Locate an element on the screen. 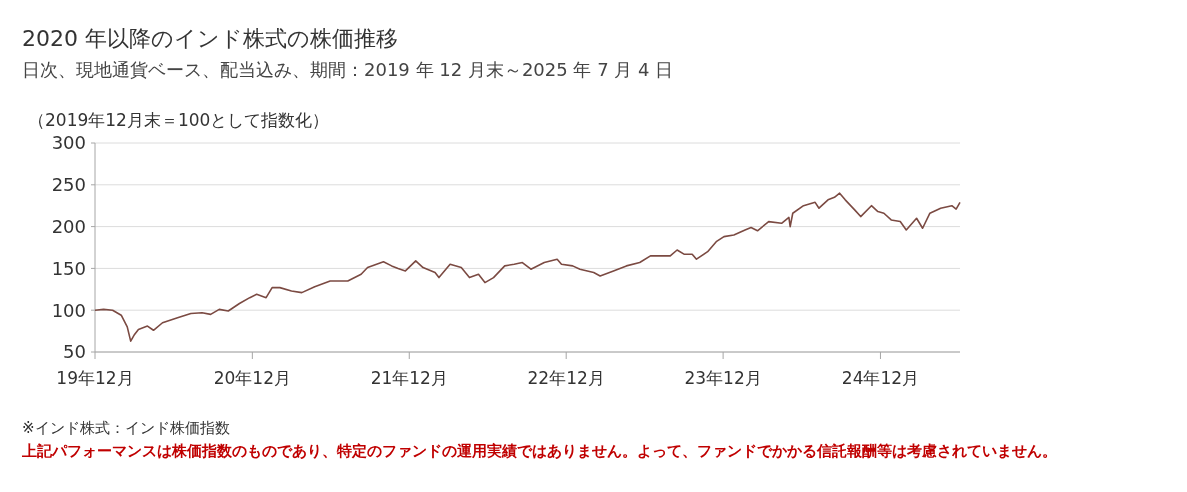 The height and width of the screenshot is (492, 1187). y-tick-label: 100 is located at coordinates (68, 310).